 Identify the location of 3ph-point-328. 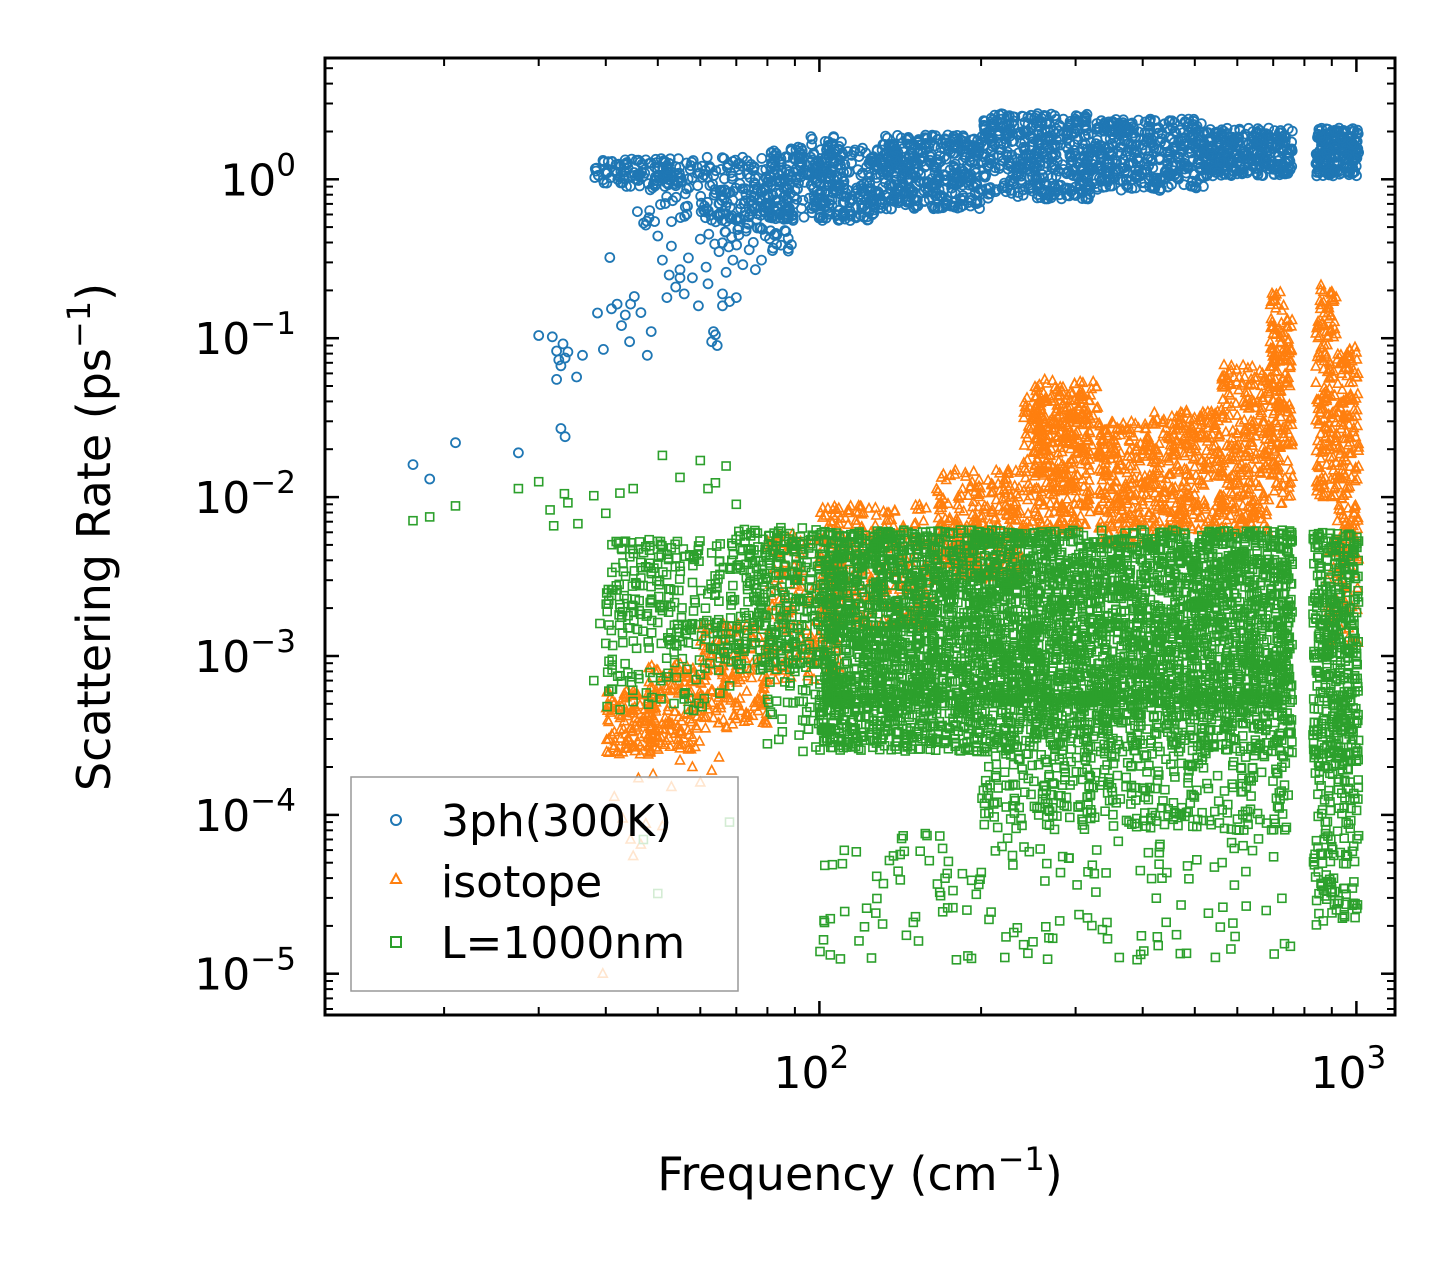
(710, 168).